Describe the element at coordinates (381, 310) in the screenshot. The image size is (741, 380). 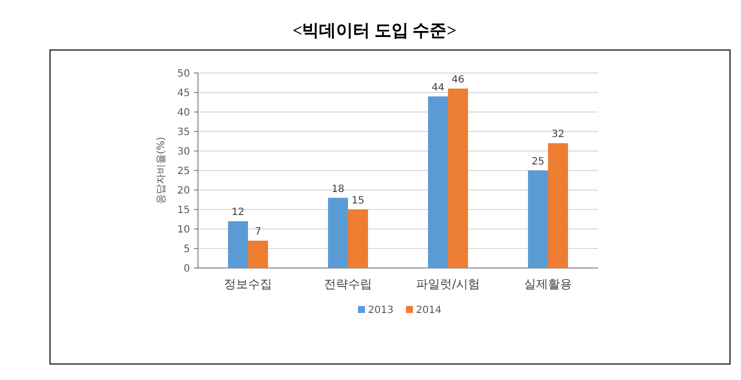
I see `legend-label: 2013` at that location.